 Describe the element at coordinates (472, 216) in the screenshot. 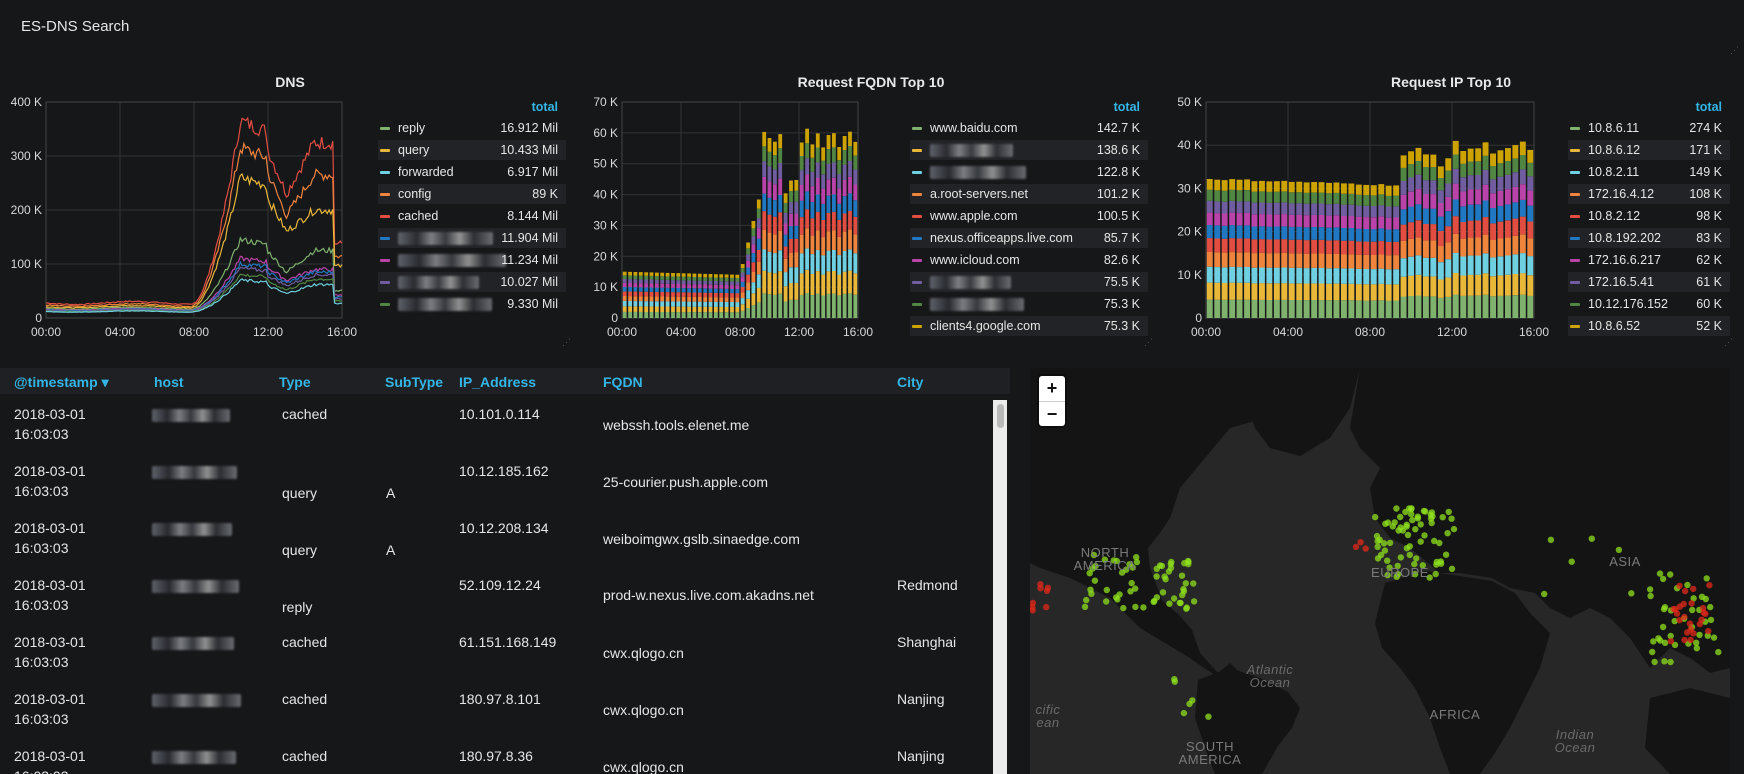

I see `legend-item: cached 8.144 Mil` at that location.